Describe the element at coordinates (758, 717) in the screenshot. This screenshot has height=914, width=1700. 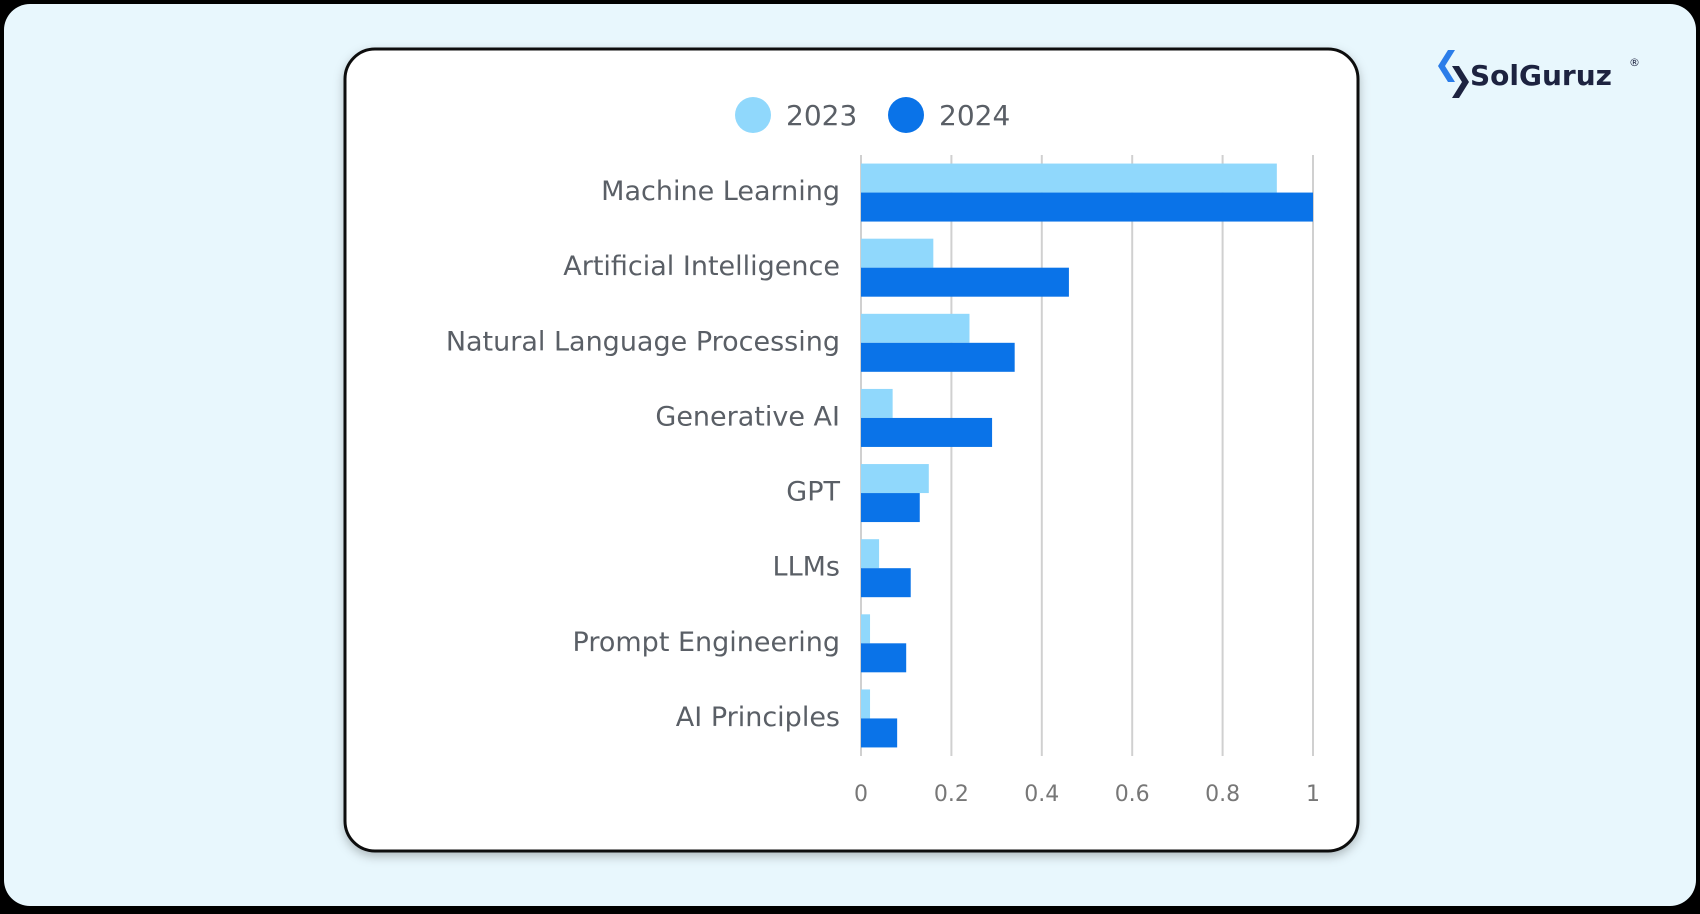
I see `y-tick-label: AI Principles` at that location.